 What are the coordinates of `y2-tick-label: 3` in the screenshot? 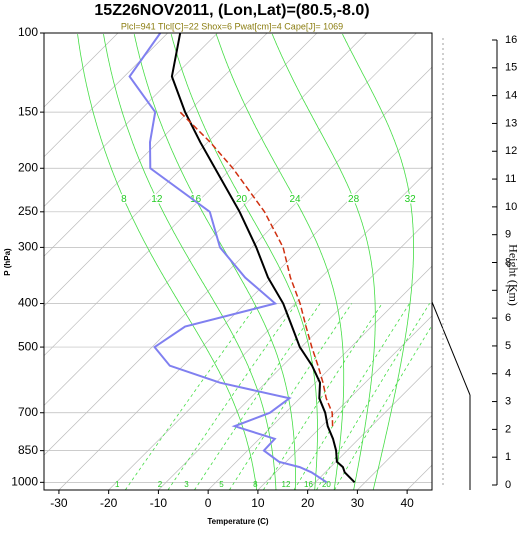 It's located at (508, 401).